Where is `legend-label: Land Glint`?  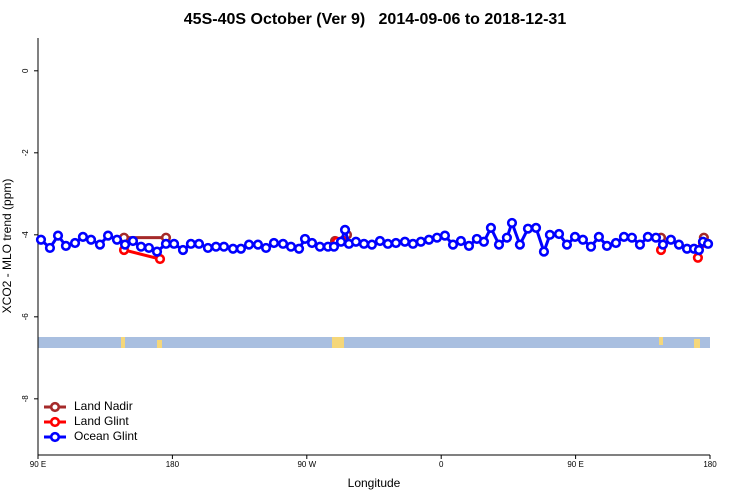
legend-label: Land Glint is located at coordinates (101, 421).